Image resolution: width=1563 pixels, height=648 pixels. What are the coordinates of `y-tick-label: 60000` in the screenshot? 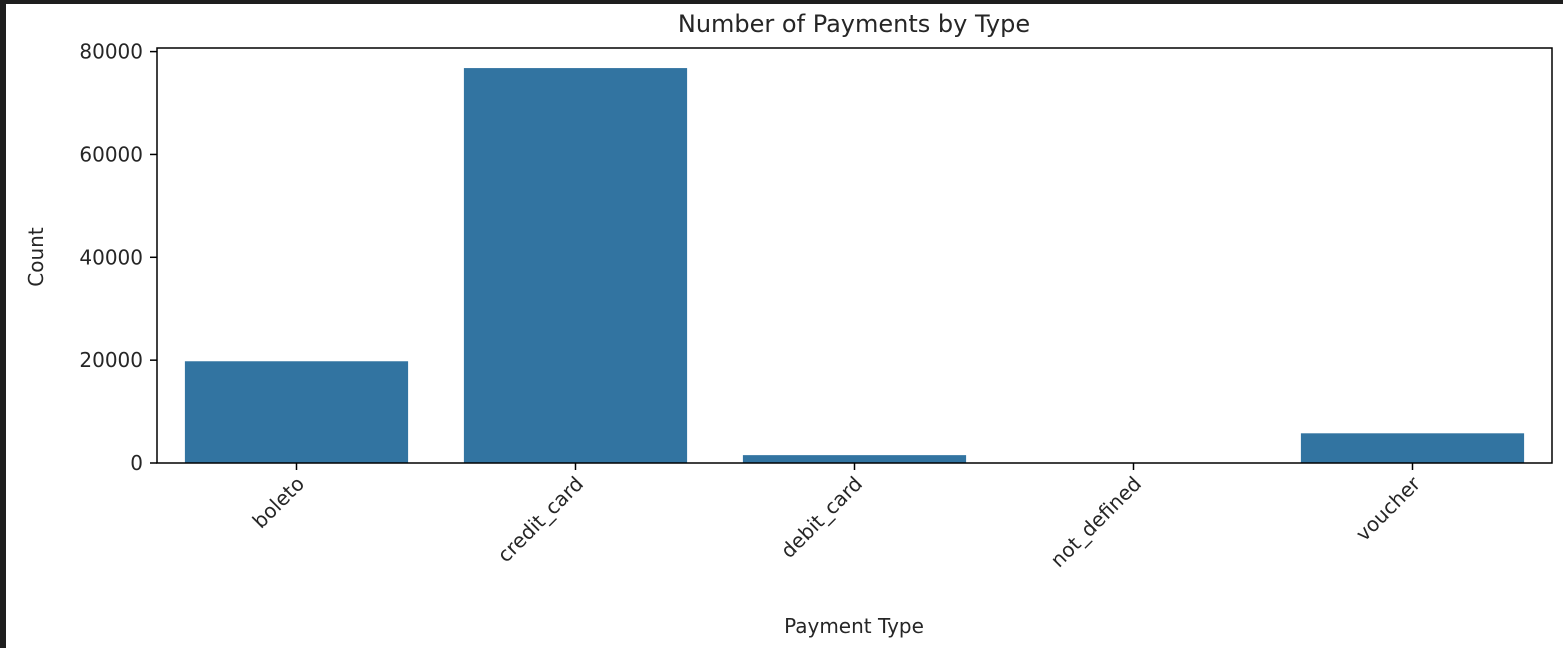 It's located at (111, 154).